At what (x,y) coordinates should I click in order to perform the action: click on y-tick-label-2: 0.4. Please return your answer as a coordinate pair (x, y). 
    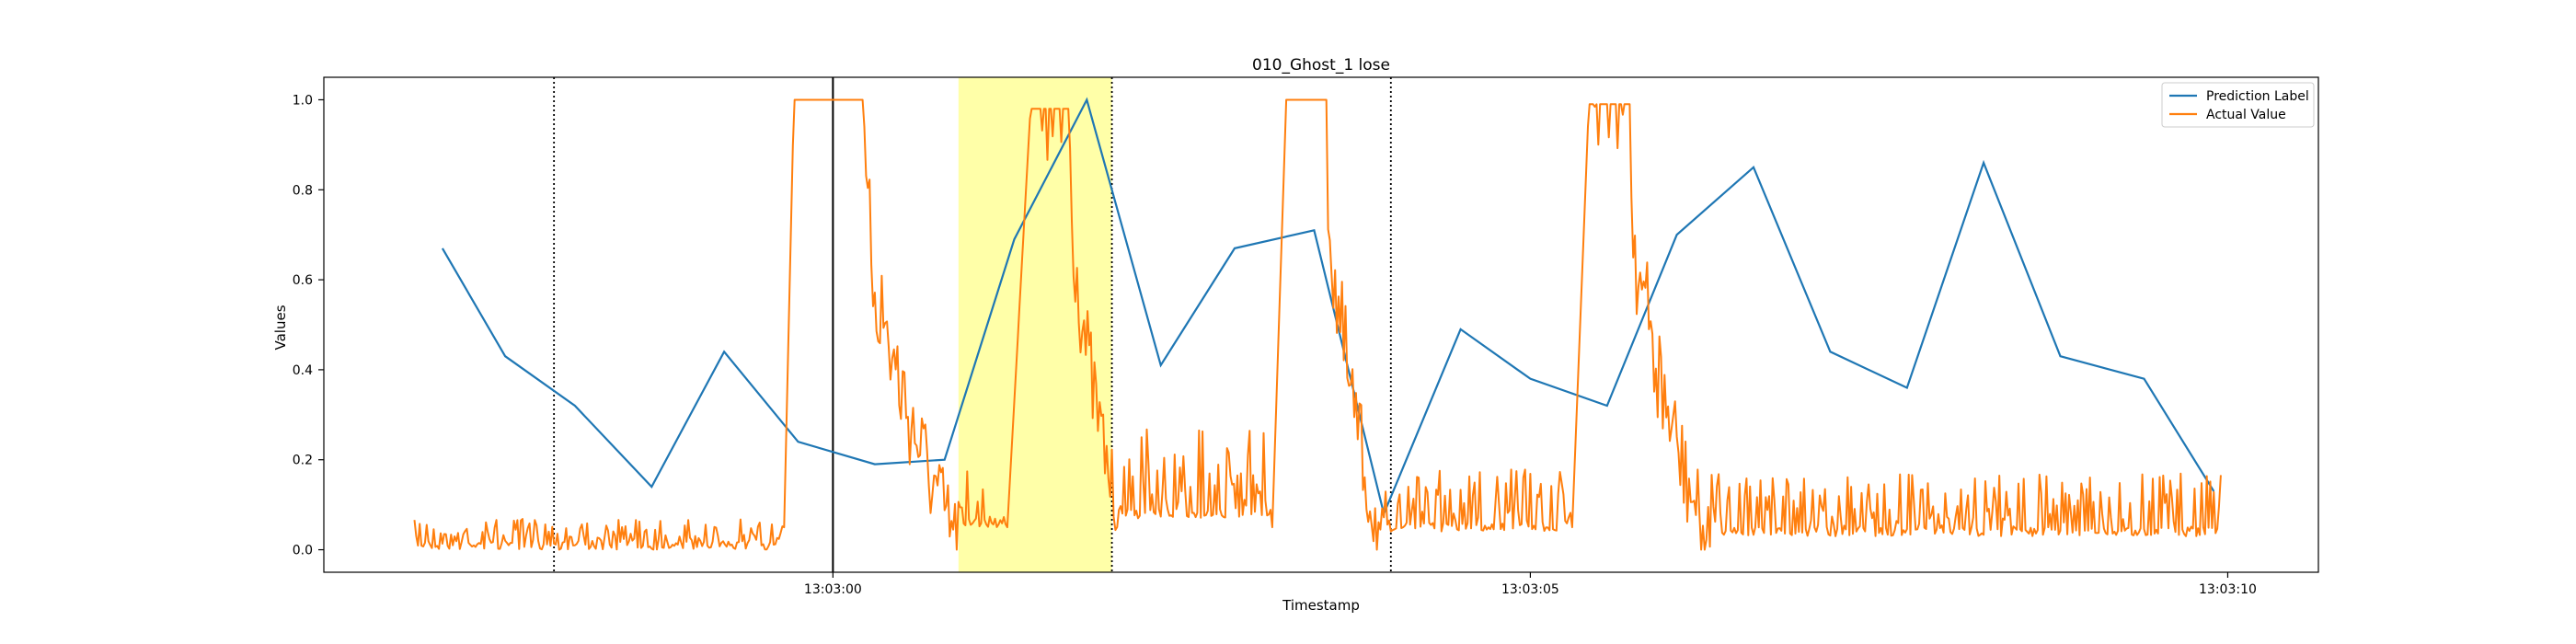
    Looking at the image, I should click on (303, 370).